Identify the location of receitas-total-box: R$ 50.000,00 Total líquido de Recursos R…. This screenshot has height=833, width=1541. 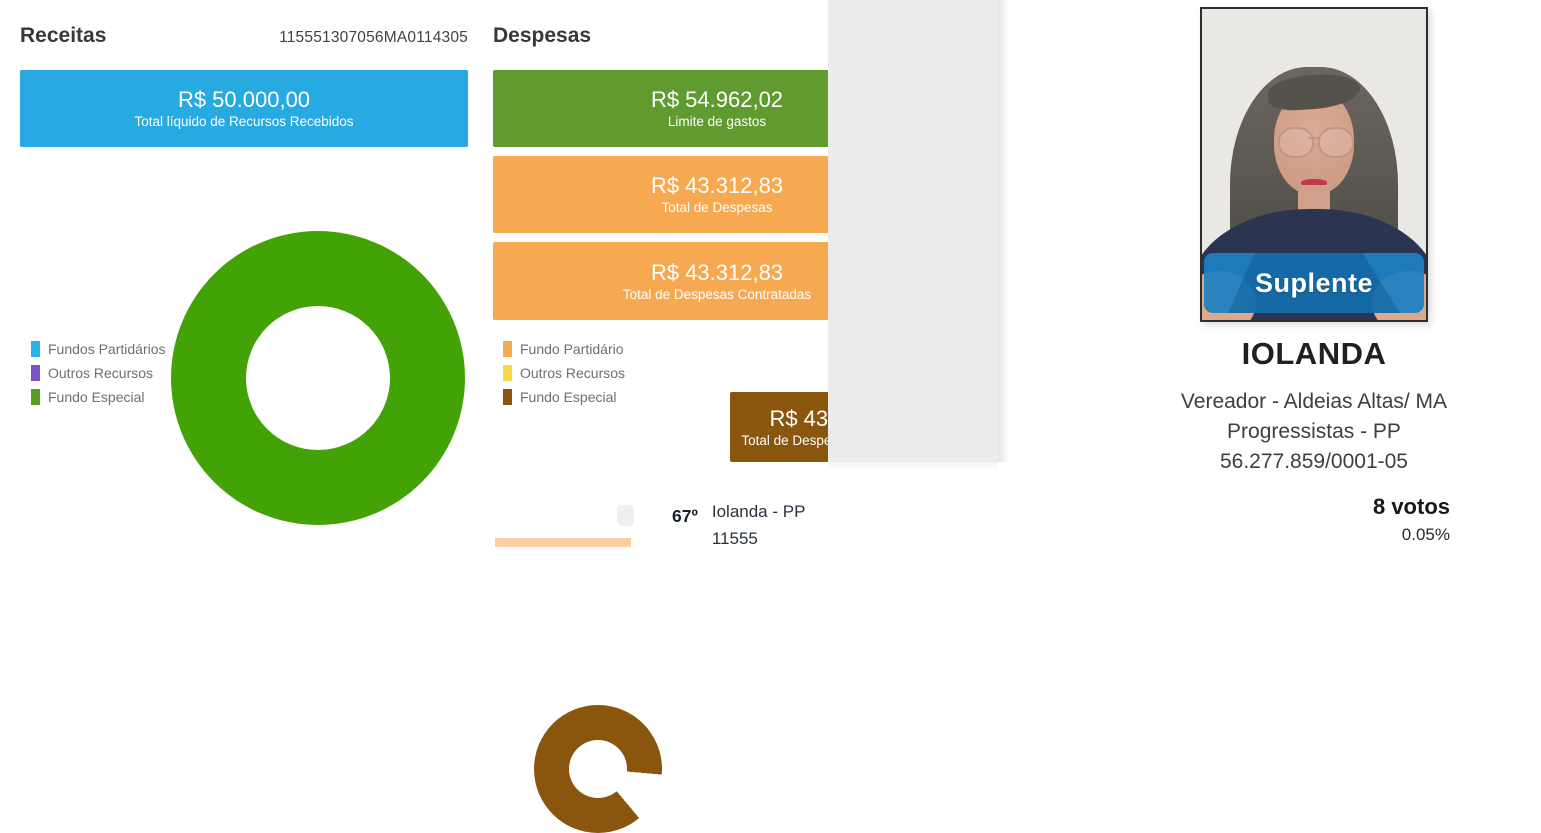
(244, 108).